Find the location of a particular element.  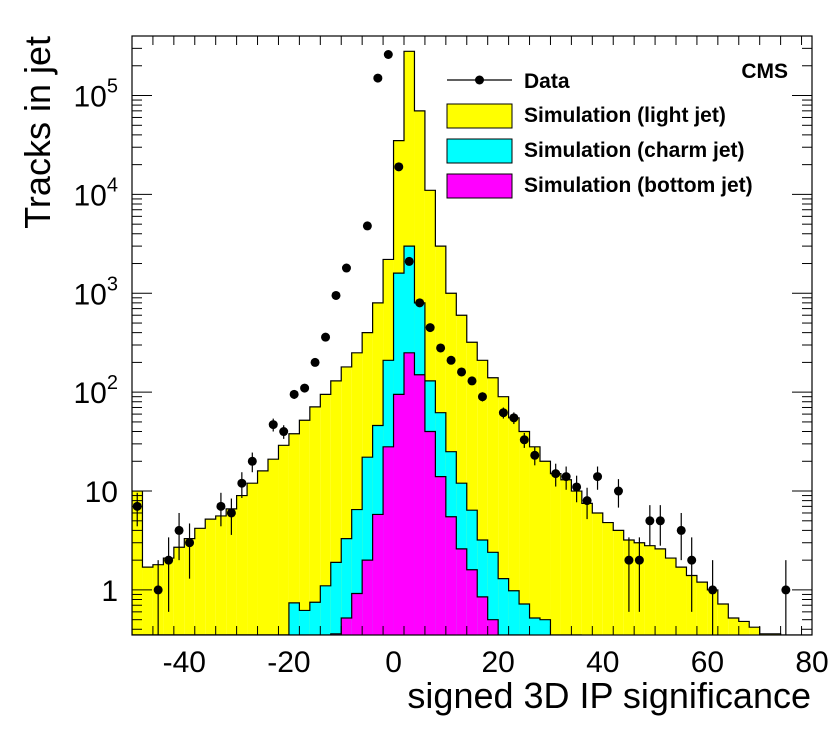

cms-label: CMS is located at coordinates (764, 71).